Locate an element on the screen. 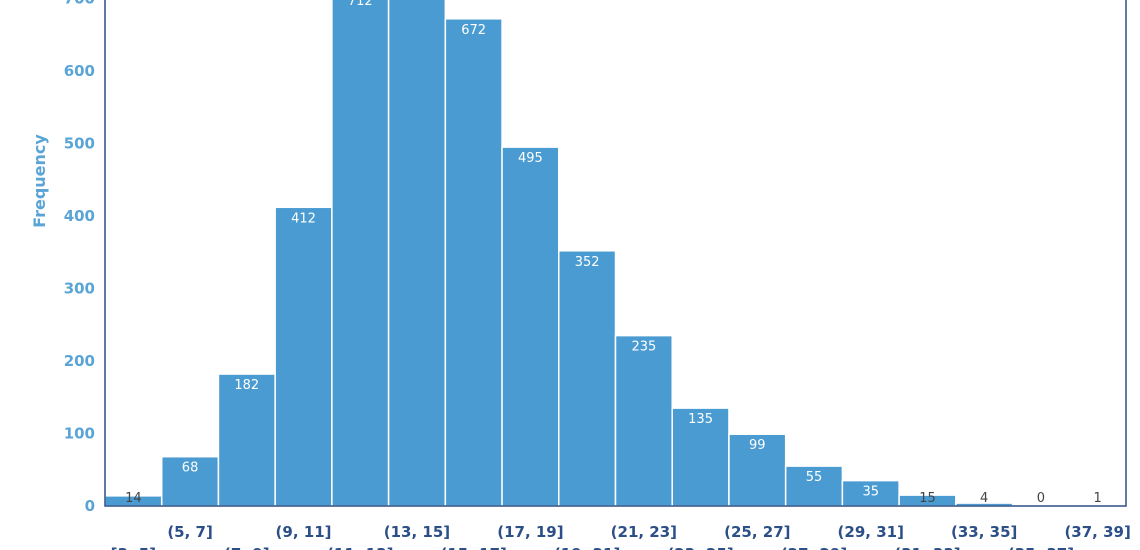  bar-data-label: 412 is located at coordinates (303, 218).